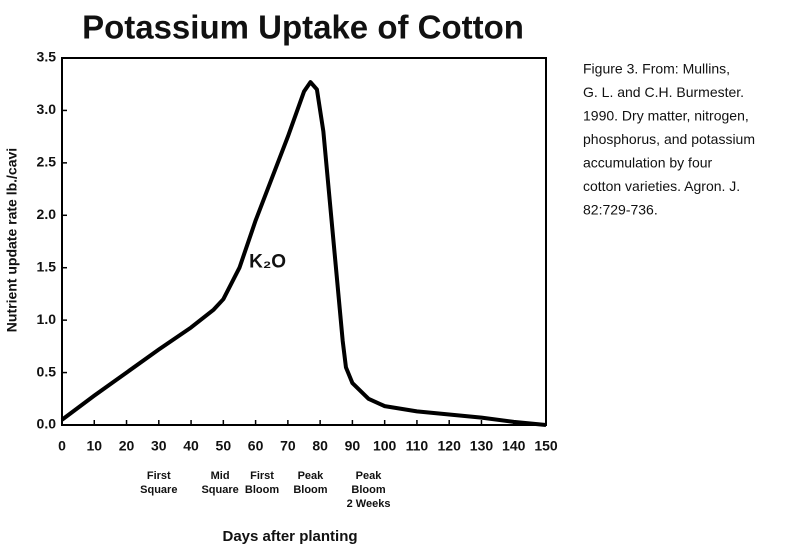 This screenshot has width=800, height=549. I want to click on x-tick-label: 40, so click(191, 446).